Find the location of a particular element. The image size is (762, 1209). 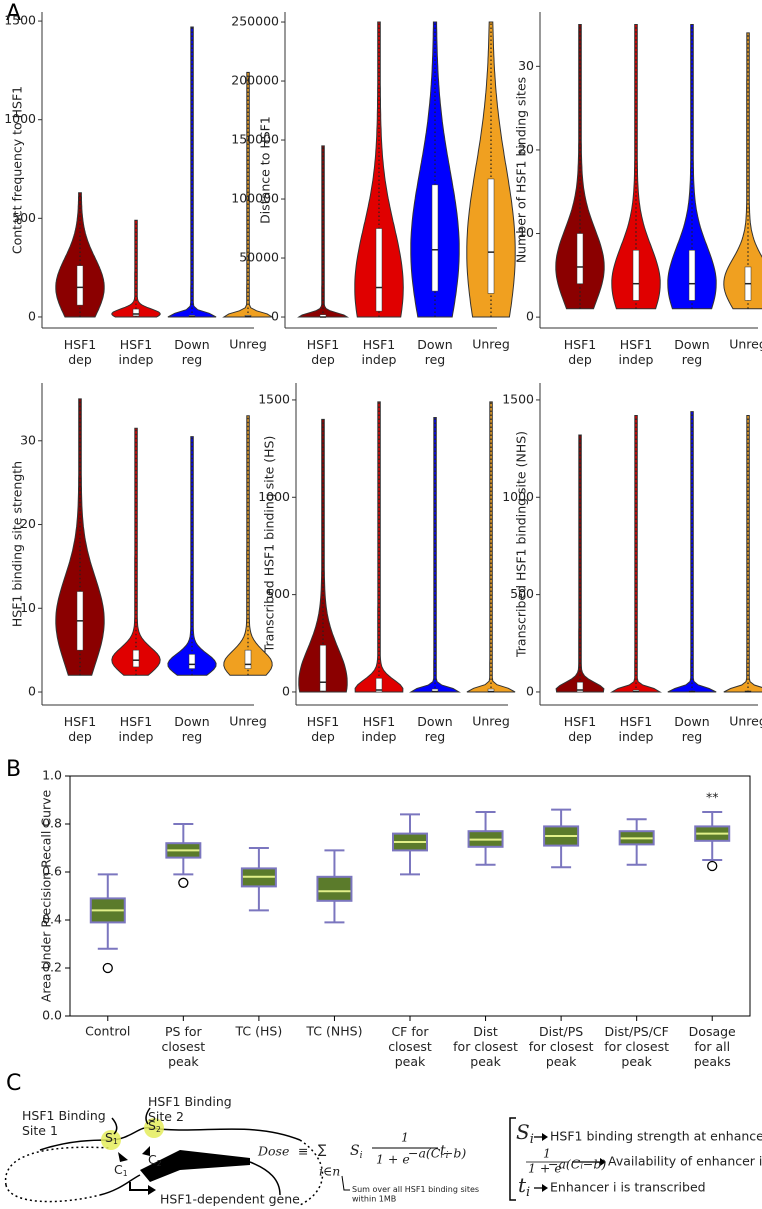

x-tick-label: PS for closest peak is located at coordinates (184, 1046).